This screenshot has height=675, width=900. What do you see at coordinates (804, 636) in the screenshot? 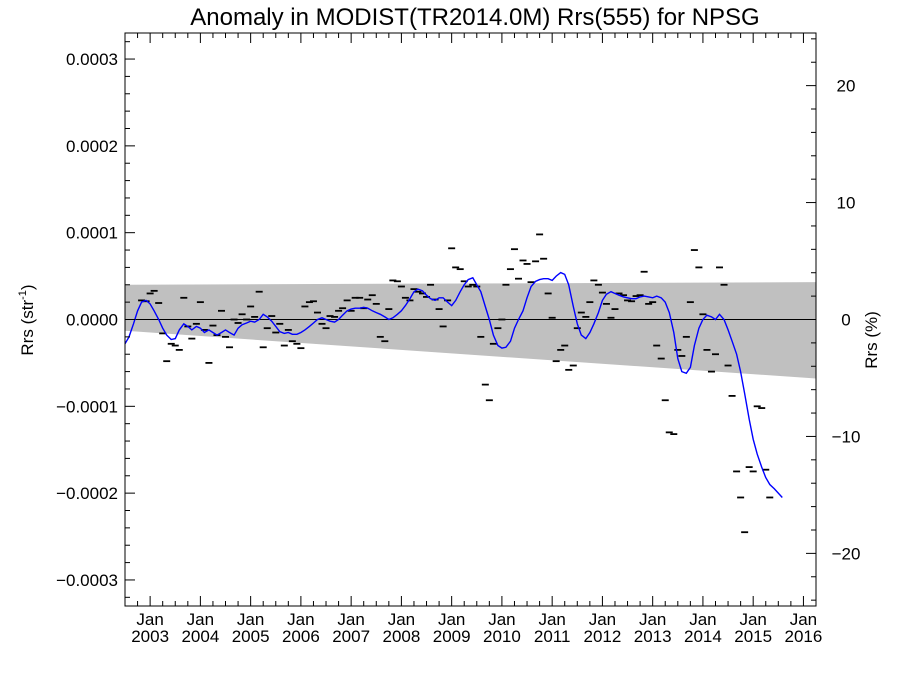
I see `x-tick-year-label: 2016` at bounding box center [804, 636].